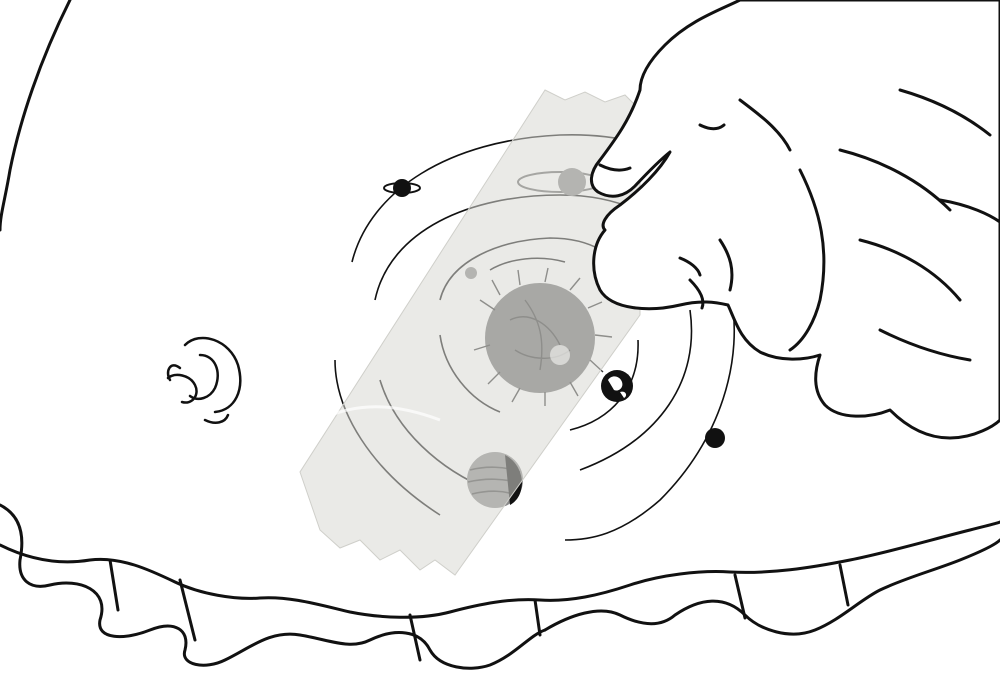 The image size is (1000, 700). I want to click on earth-like-planet, so click(617, 386).